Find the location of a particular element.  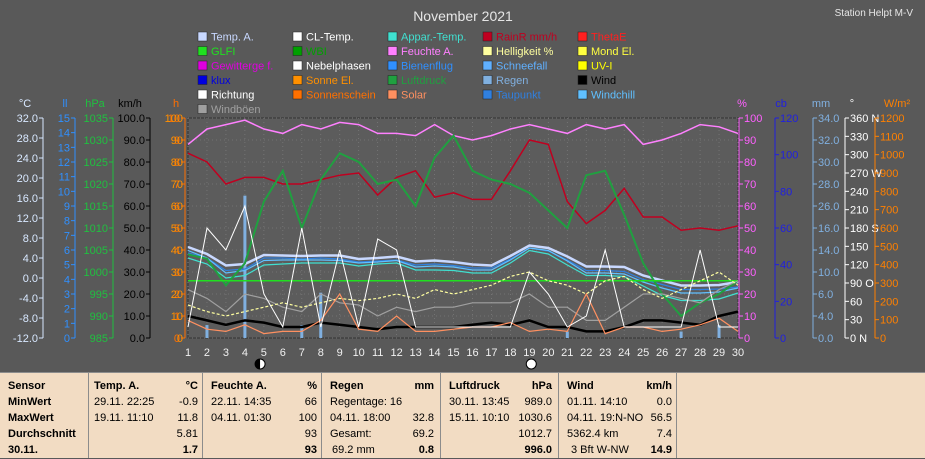

stats-rain-current: 0.8 is located at coordinates (426, 450).